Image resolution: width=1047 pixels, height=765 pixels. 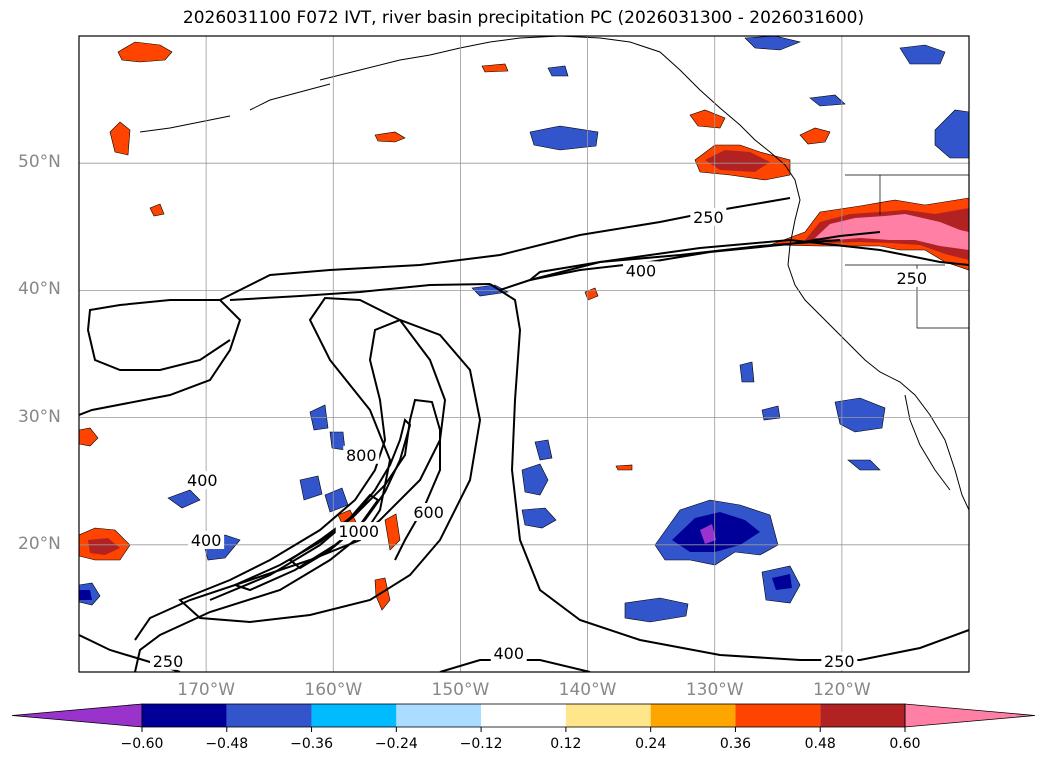 I want to click on colorbar-tick-label: 0.24, so click(x=651, y=744).